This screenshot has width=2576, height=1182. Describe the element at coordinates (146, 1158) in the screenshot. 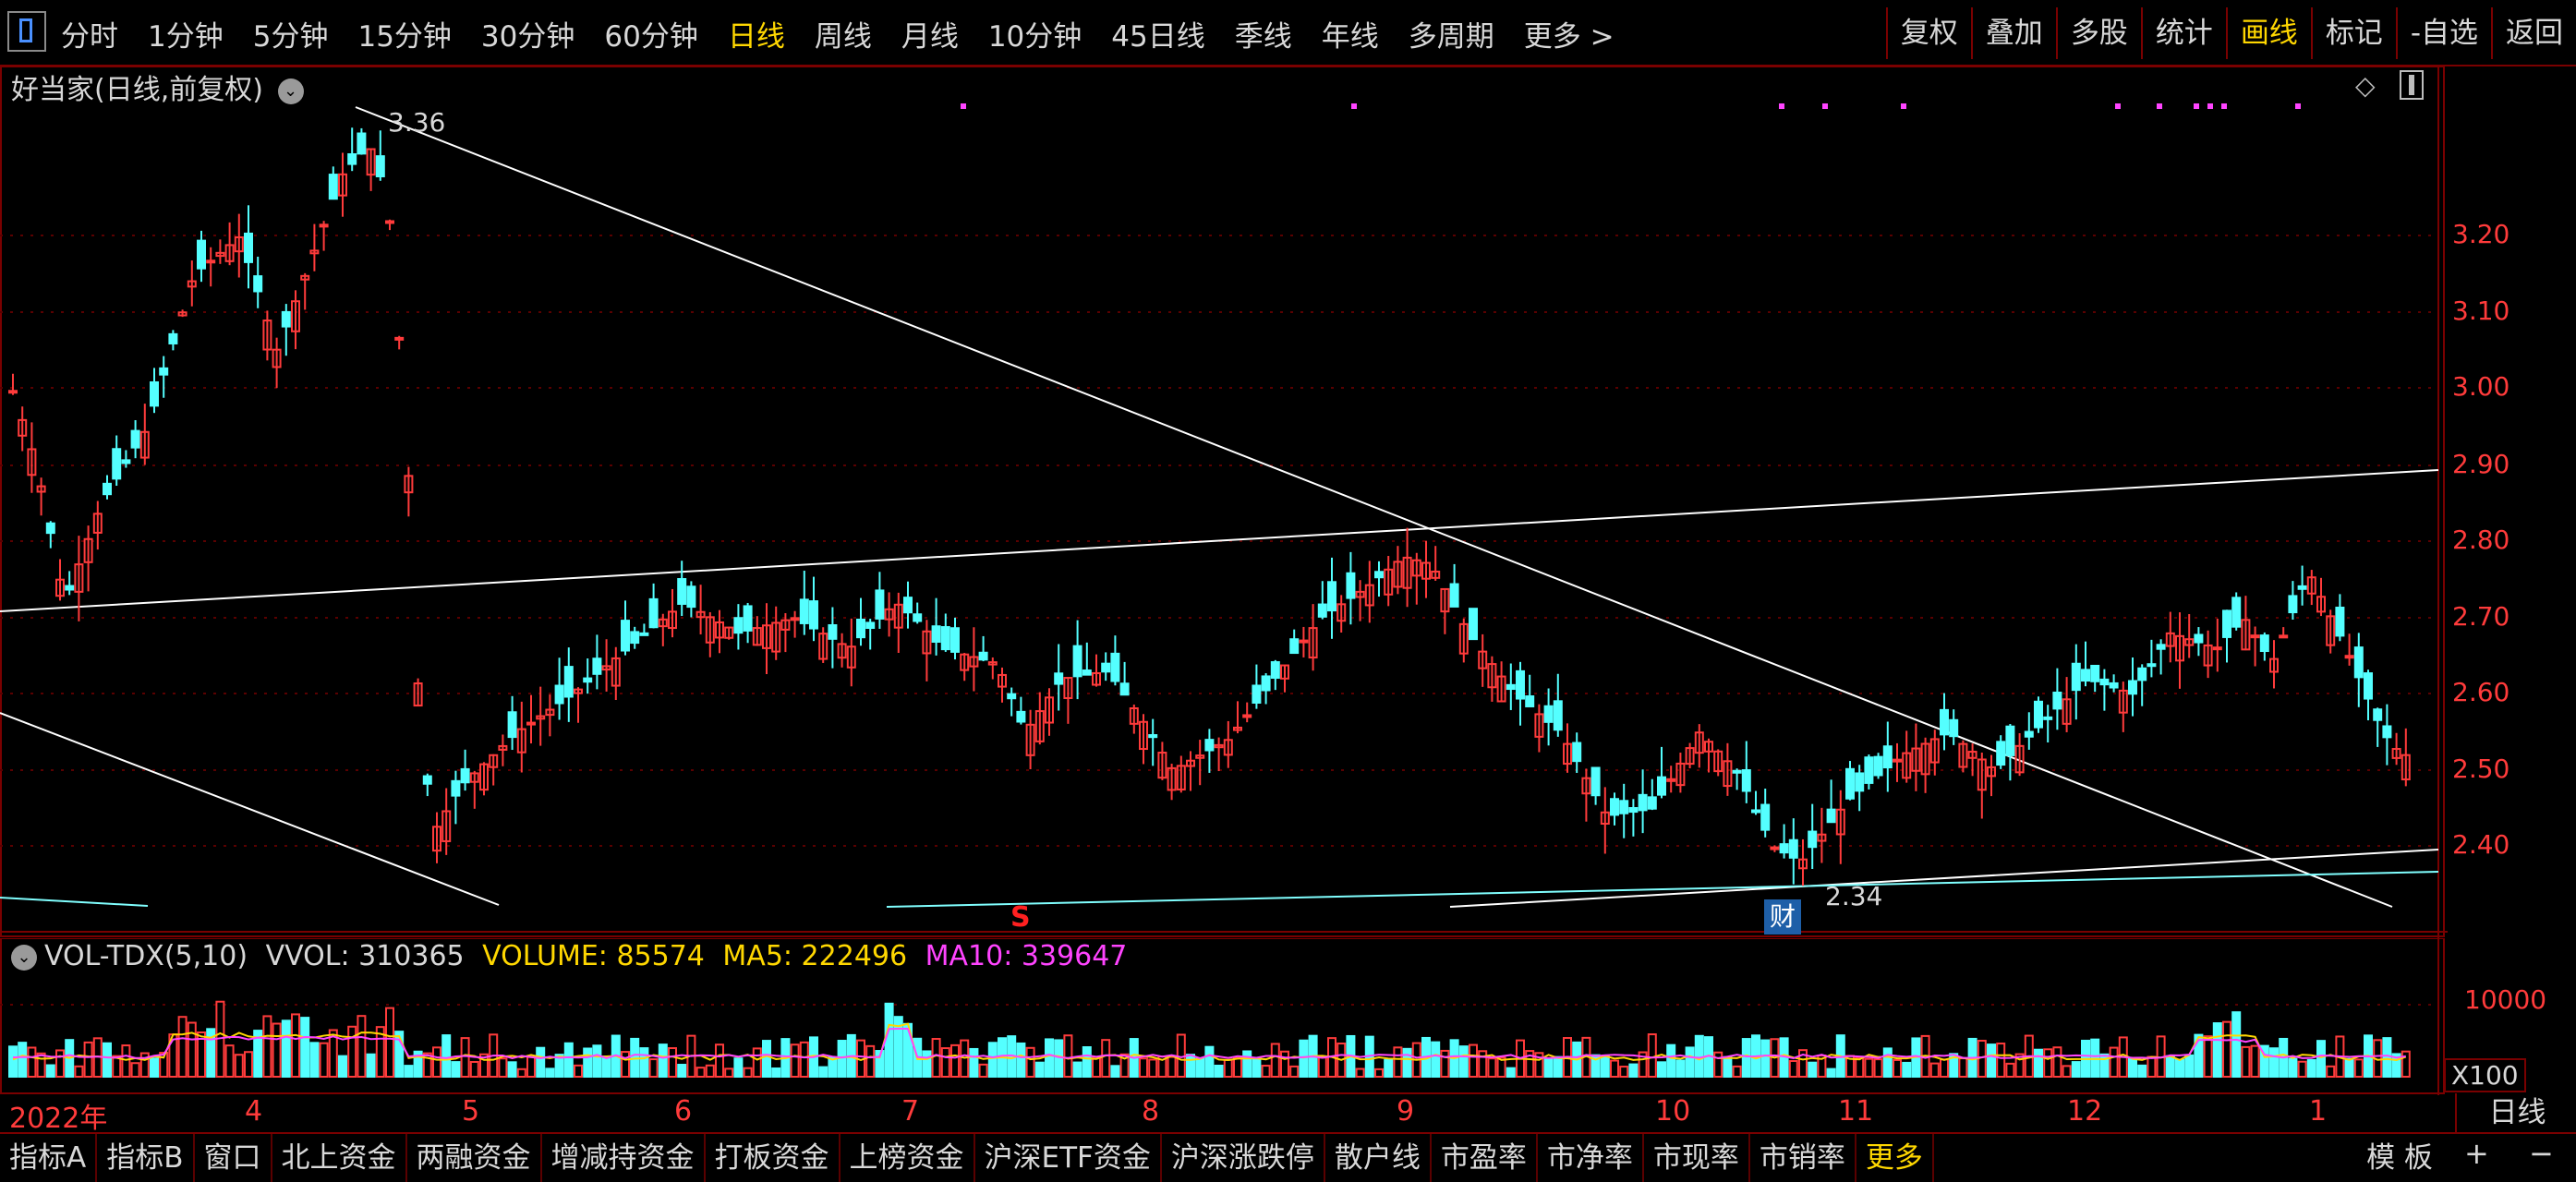

I see `indicator-tab-1: 指标B` at that location.